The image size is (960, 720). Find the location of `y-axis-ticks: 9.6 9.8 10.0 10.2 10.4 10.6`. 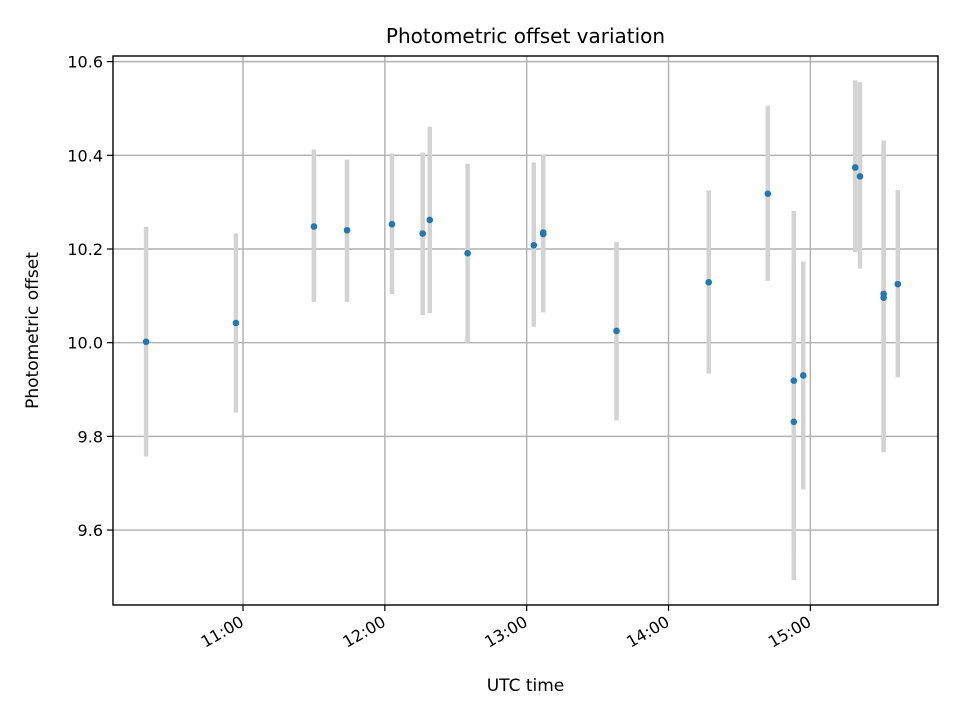

y-axis-ticks: 9.6 9.8 10.0 10.2 10.4 10.6 is located at coordinates (90, 296).